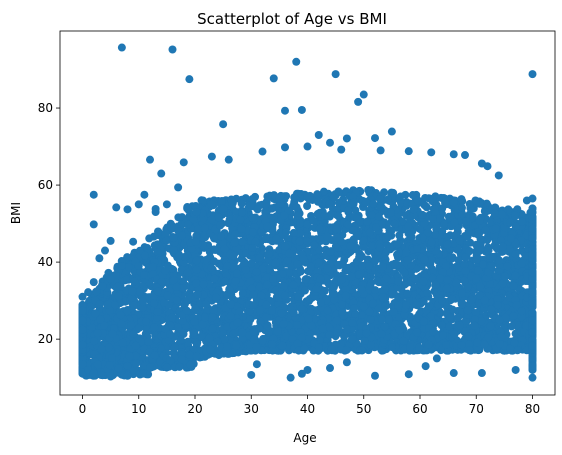 The width and height of the screenshot is (562, 455). I want to click on chart-title: Scatterplot of Age vs BMI, so click(292, 19).